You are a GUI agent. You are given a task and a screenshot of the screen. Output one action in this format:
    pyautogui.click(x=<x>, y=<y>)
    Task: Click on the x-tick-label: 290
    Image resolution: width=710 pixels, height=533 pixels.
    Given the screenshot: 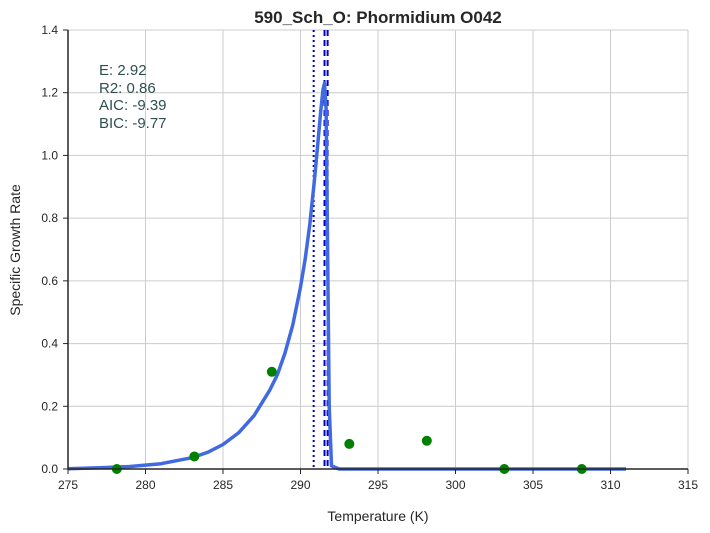 What is the action you would take?
    pyautogui.click(x=300, y=485)
    